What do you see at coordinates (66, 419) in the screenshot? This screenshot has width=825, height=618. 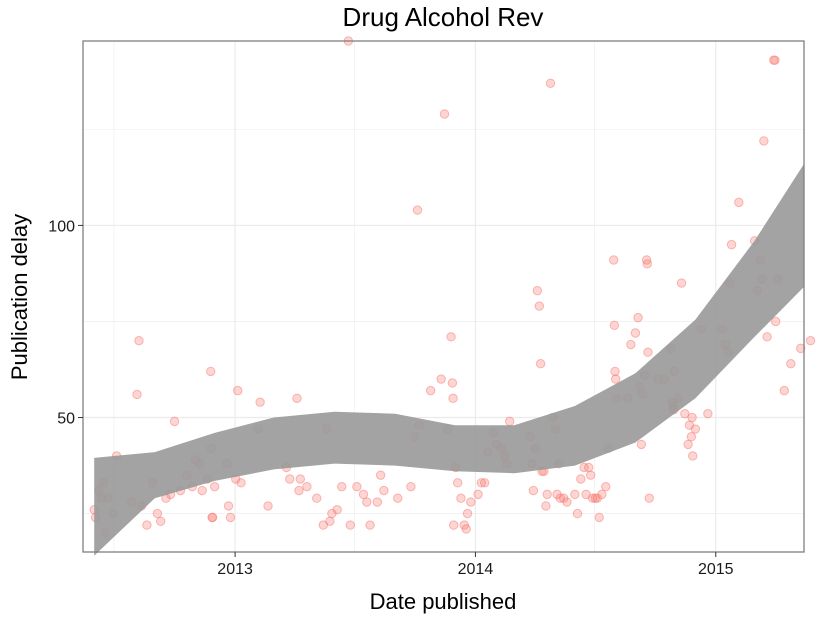 I see `y-tick-label: 50` at bounding box center [66, 419].